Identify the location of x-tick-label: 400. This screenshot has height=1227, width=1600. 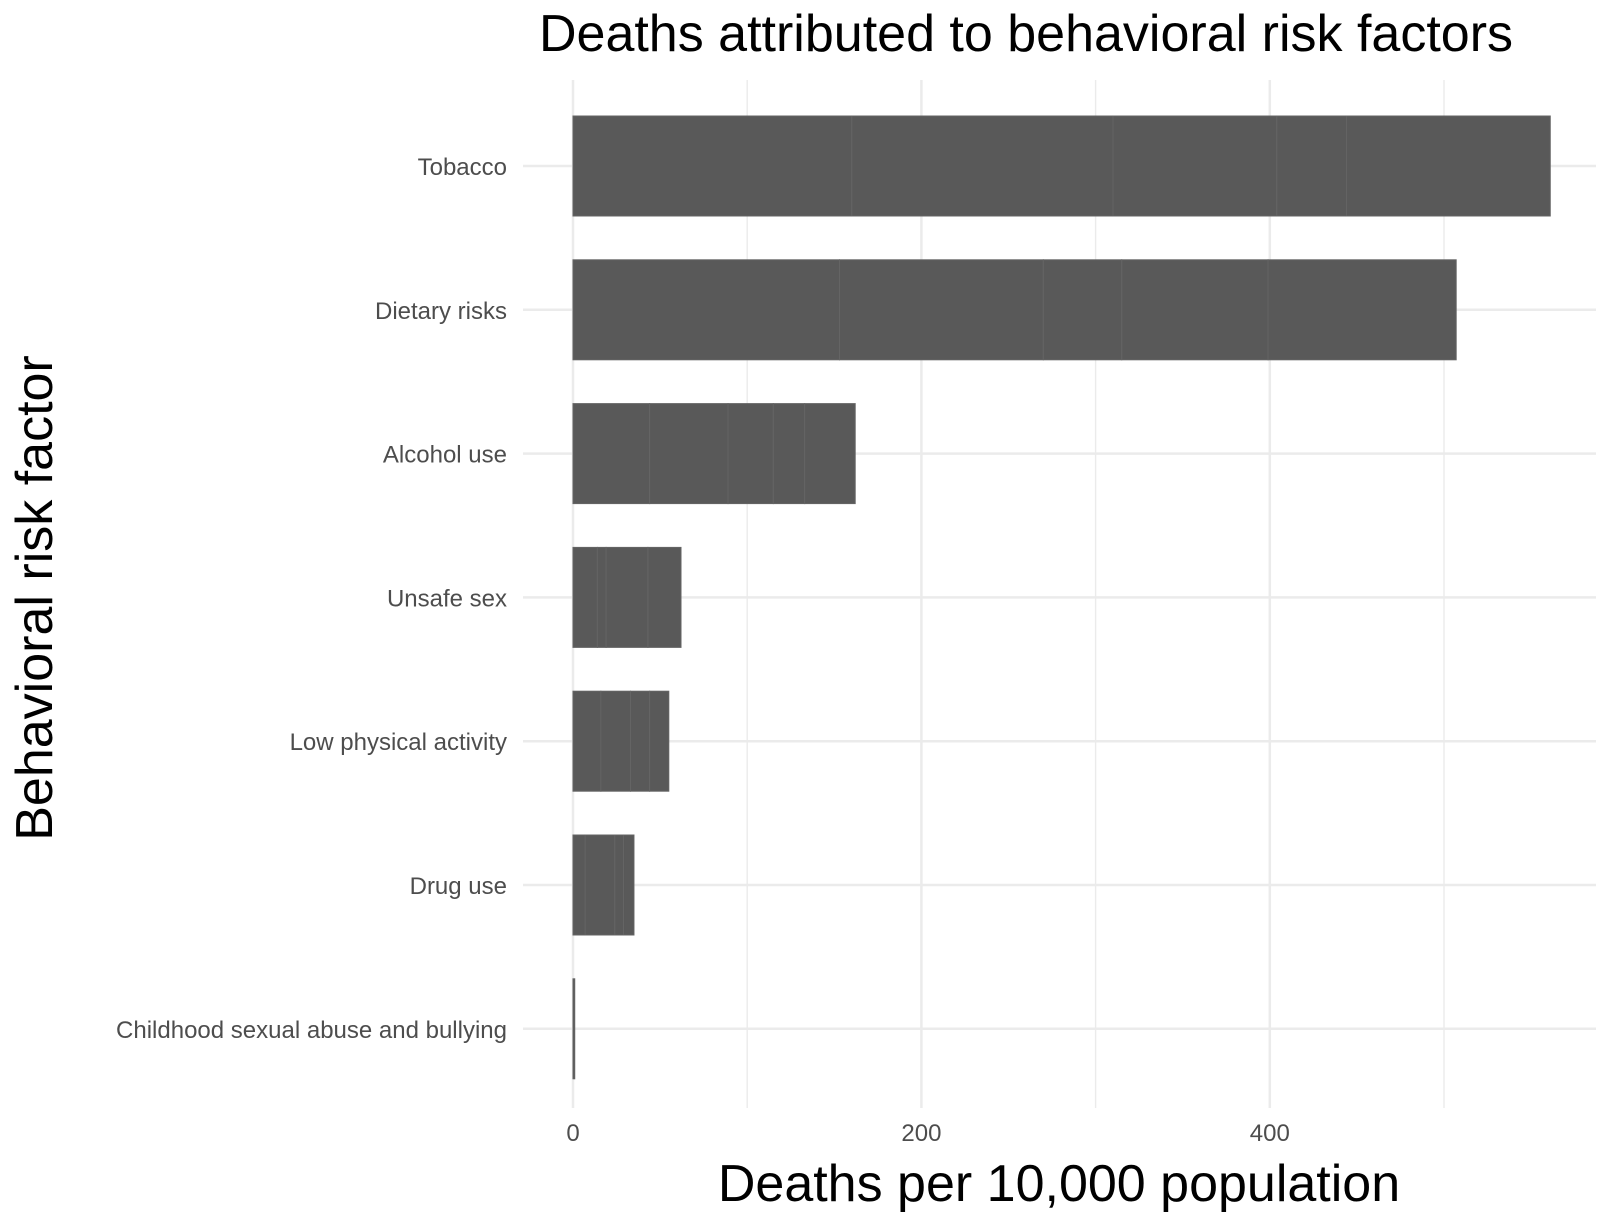
(1270, 1133).